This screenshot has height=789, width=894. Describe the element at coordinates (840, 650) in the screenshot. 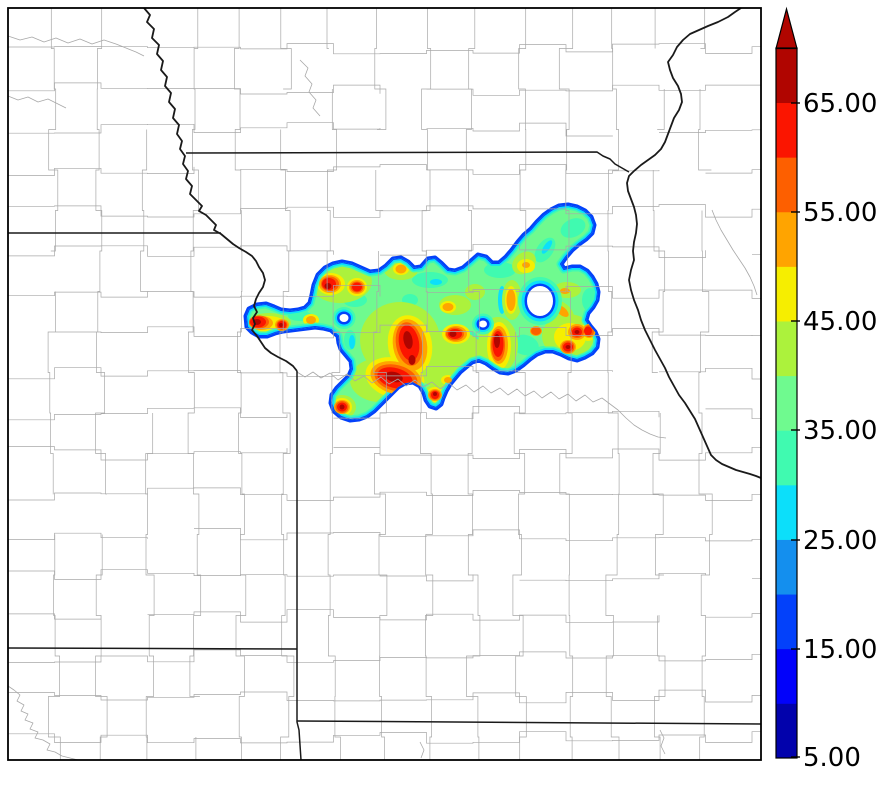

I see `colorbar-tick-label: 15.00` at that location.